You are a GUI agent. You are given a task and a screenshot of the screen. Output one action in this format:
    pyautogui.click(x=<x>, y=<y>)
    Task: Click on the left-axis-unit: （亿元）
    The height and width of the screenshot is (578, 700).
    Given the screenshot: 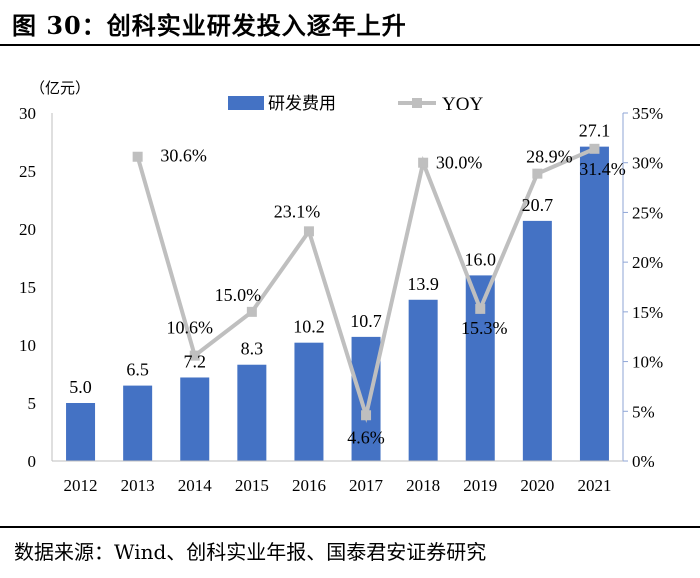 What is the action you would take?
    pyautogui.click(x=60, y=88)
    